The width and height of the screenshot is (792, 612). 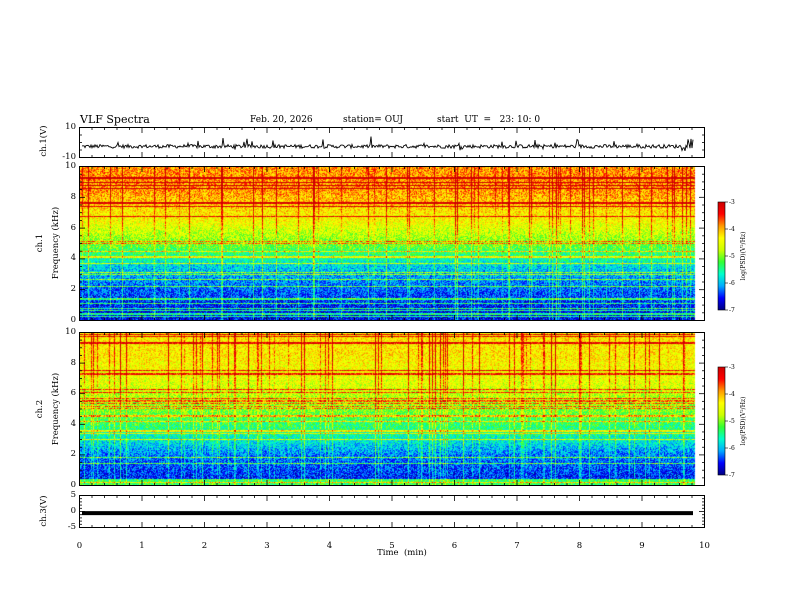 I want to click on x-tick-label: 10, so click(x=704, y=546).